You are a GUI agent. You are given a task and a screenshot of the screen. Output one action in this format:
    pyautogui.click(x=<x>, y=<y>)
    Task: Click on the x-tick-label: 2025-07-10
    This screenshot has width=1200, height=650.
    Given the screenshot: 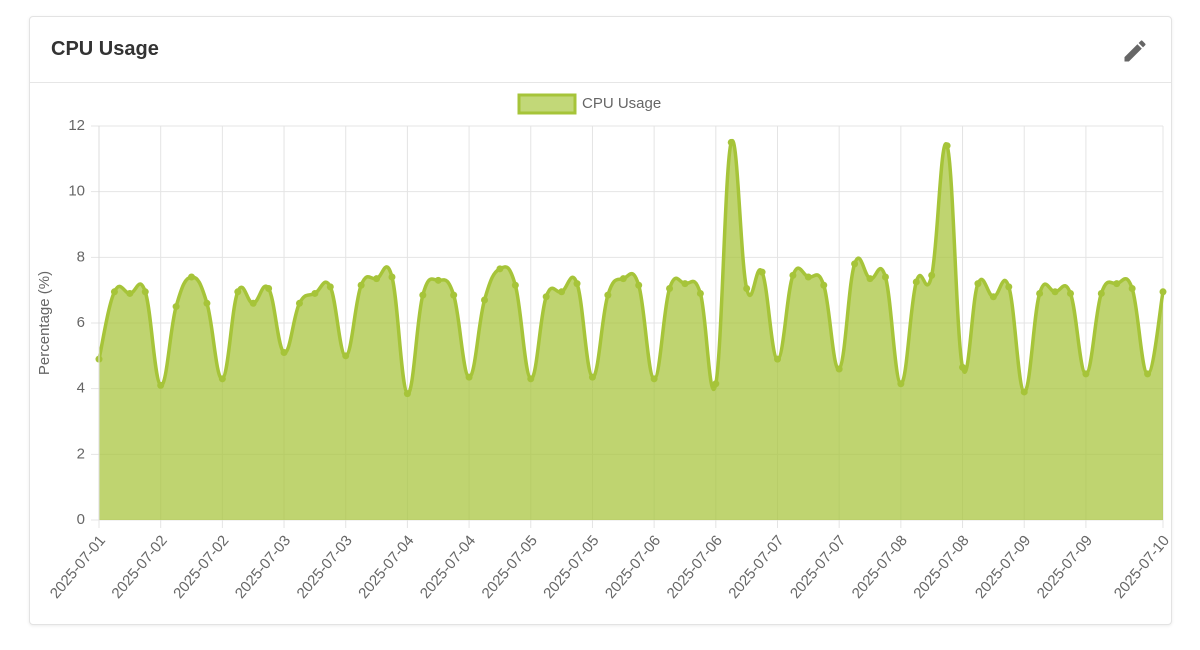 What is the action you would take?
    pyautogui.click(x=1142, y=567)
    